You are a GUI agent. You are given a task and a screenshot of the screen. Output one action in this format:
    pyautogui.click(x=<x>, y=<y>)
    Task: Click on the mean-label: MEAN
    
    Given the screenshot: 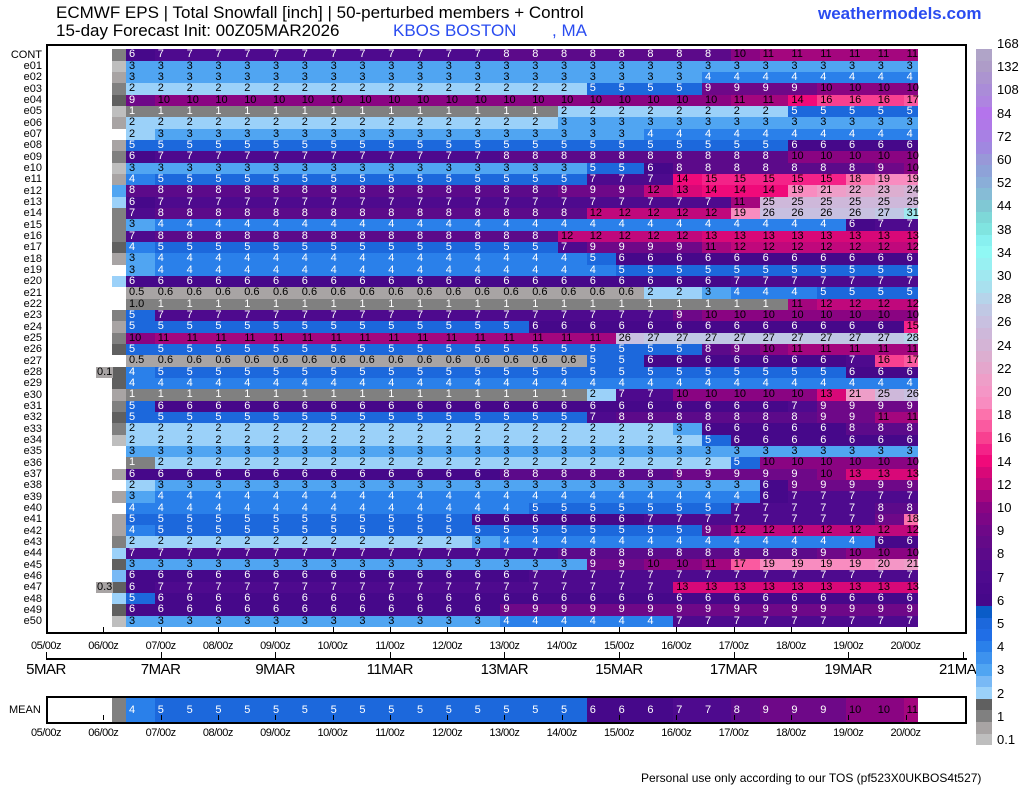 What is the action you would take?
    pyautogui.click(x=25, y=710)
    